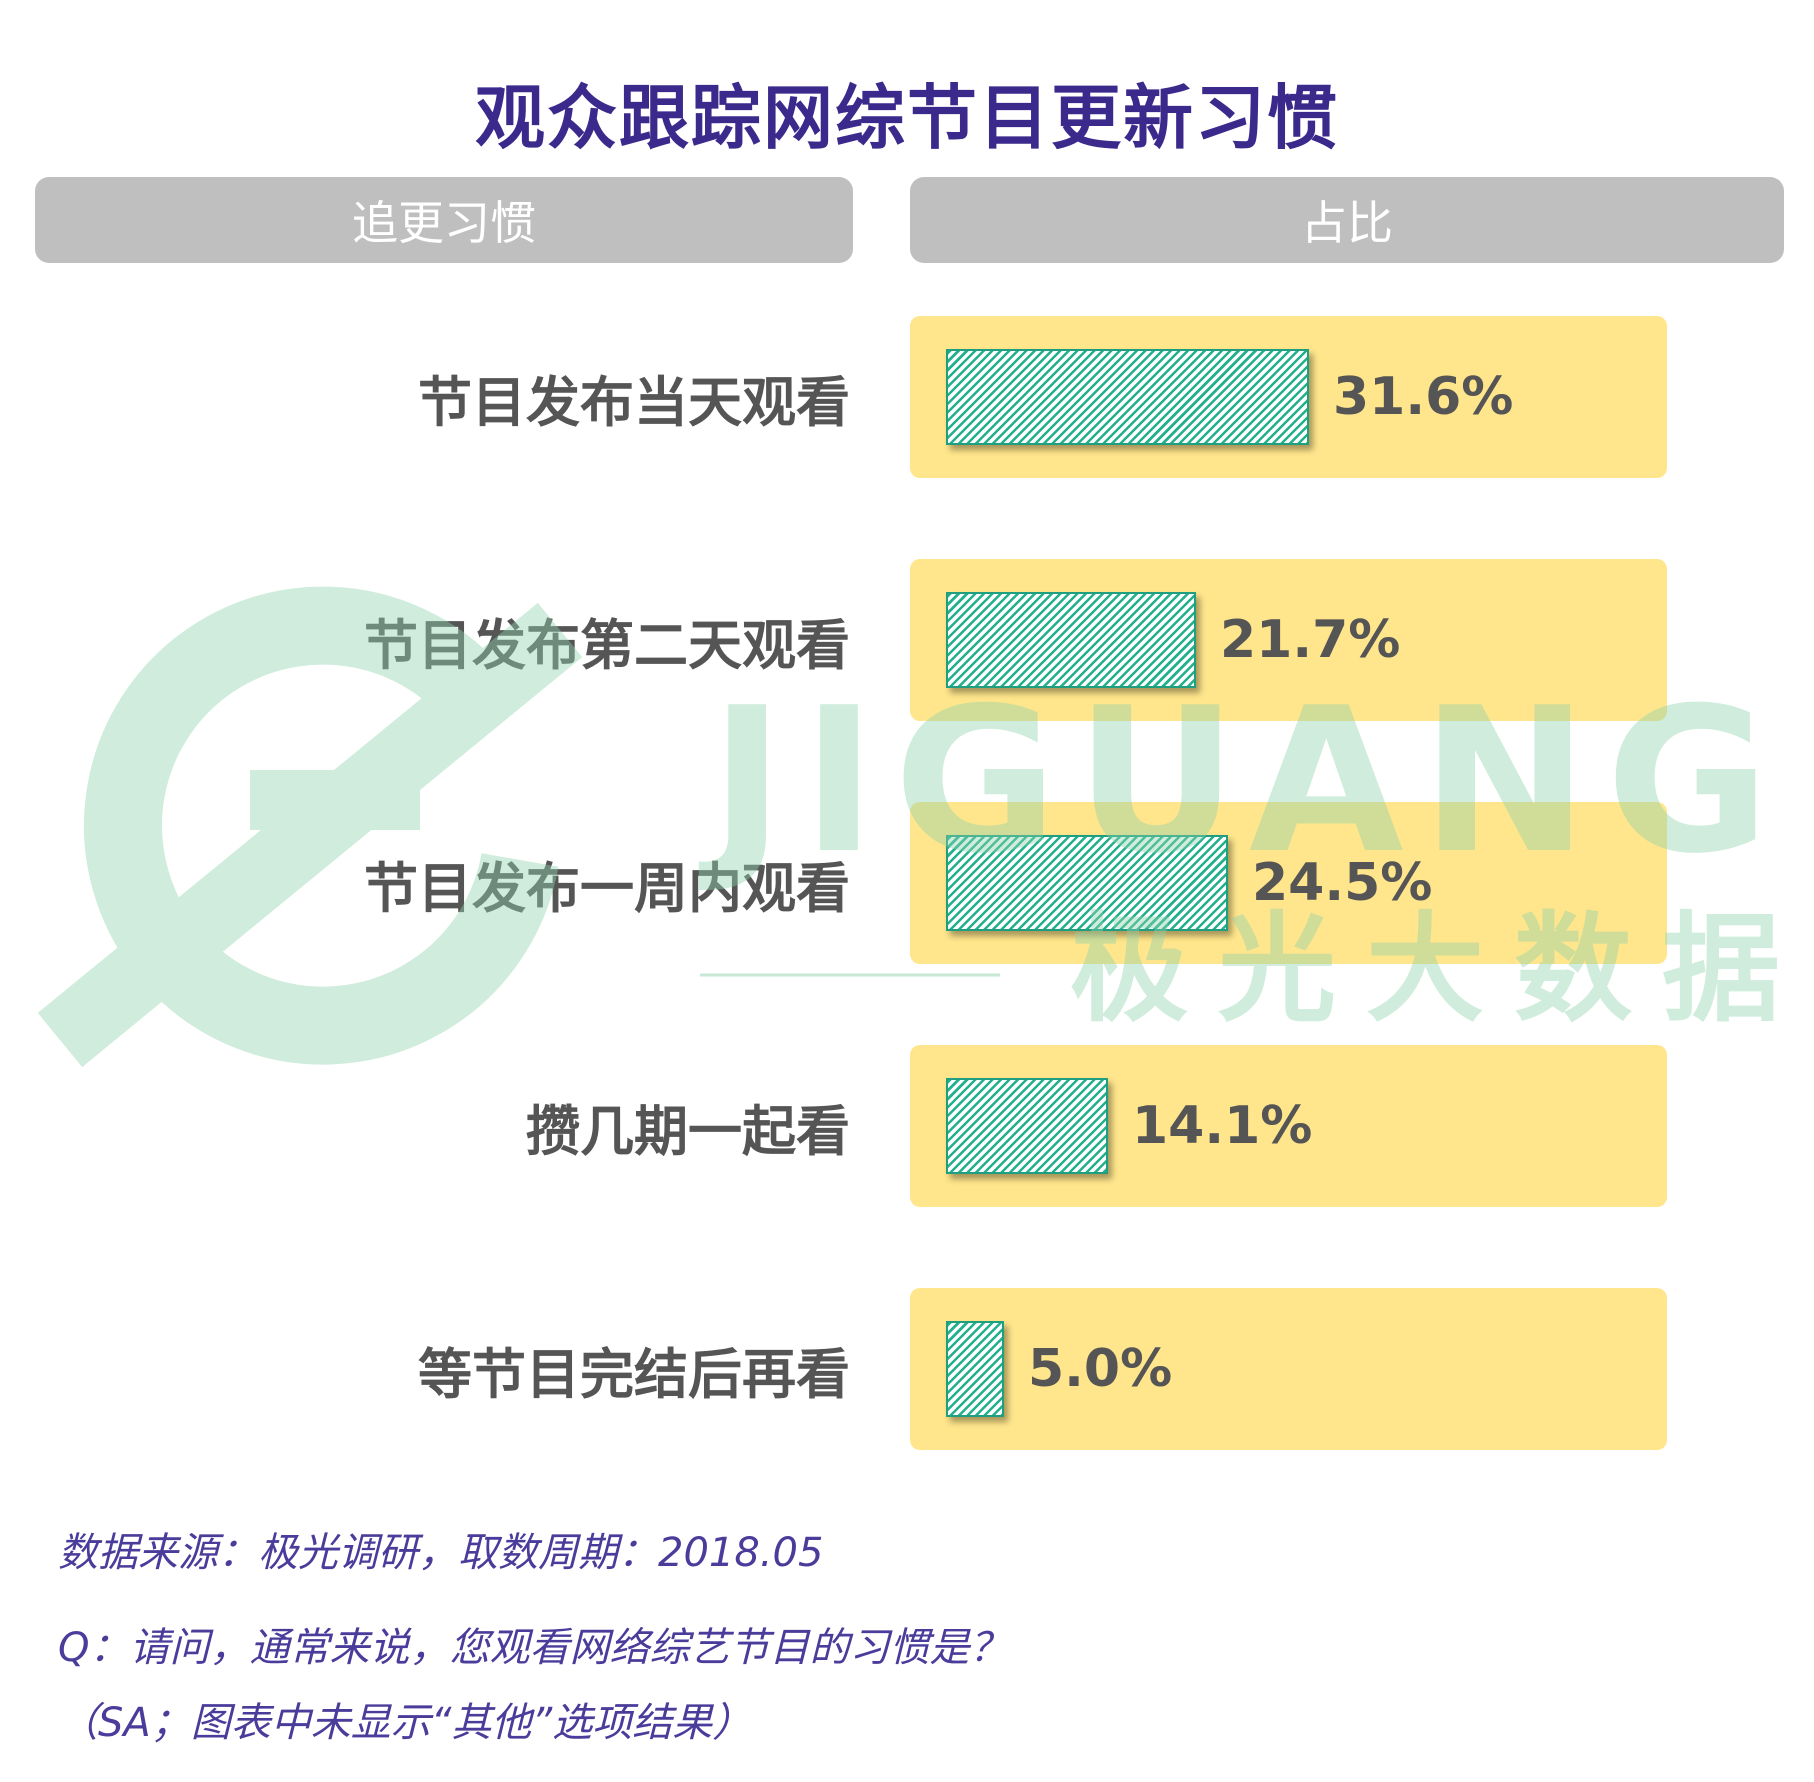 The image size is (1814, 1782). What do you see at coordinates (1423, 397) in the screenshot?
I see `value-label: 31.6%` at bounding box center [1423, 397].